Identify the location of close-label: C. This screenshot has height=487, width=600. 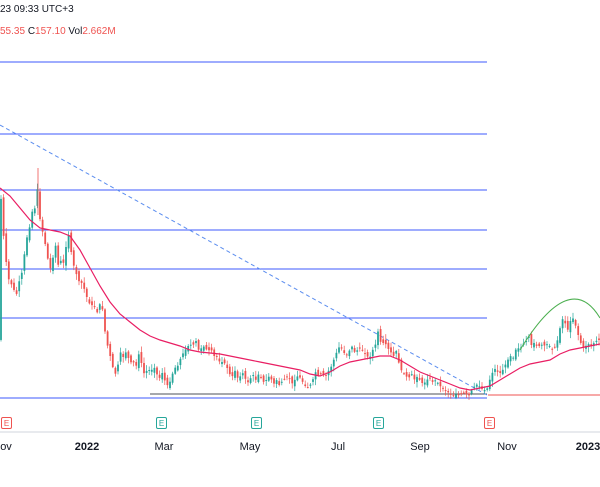
(31, 31).